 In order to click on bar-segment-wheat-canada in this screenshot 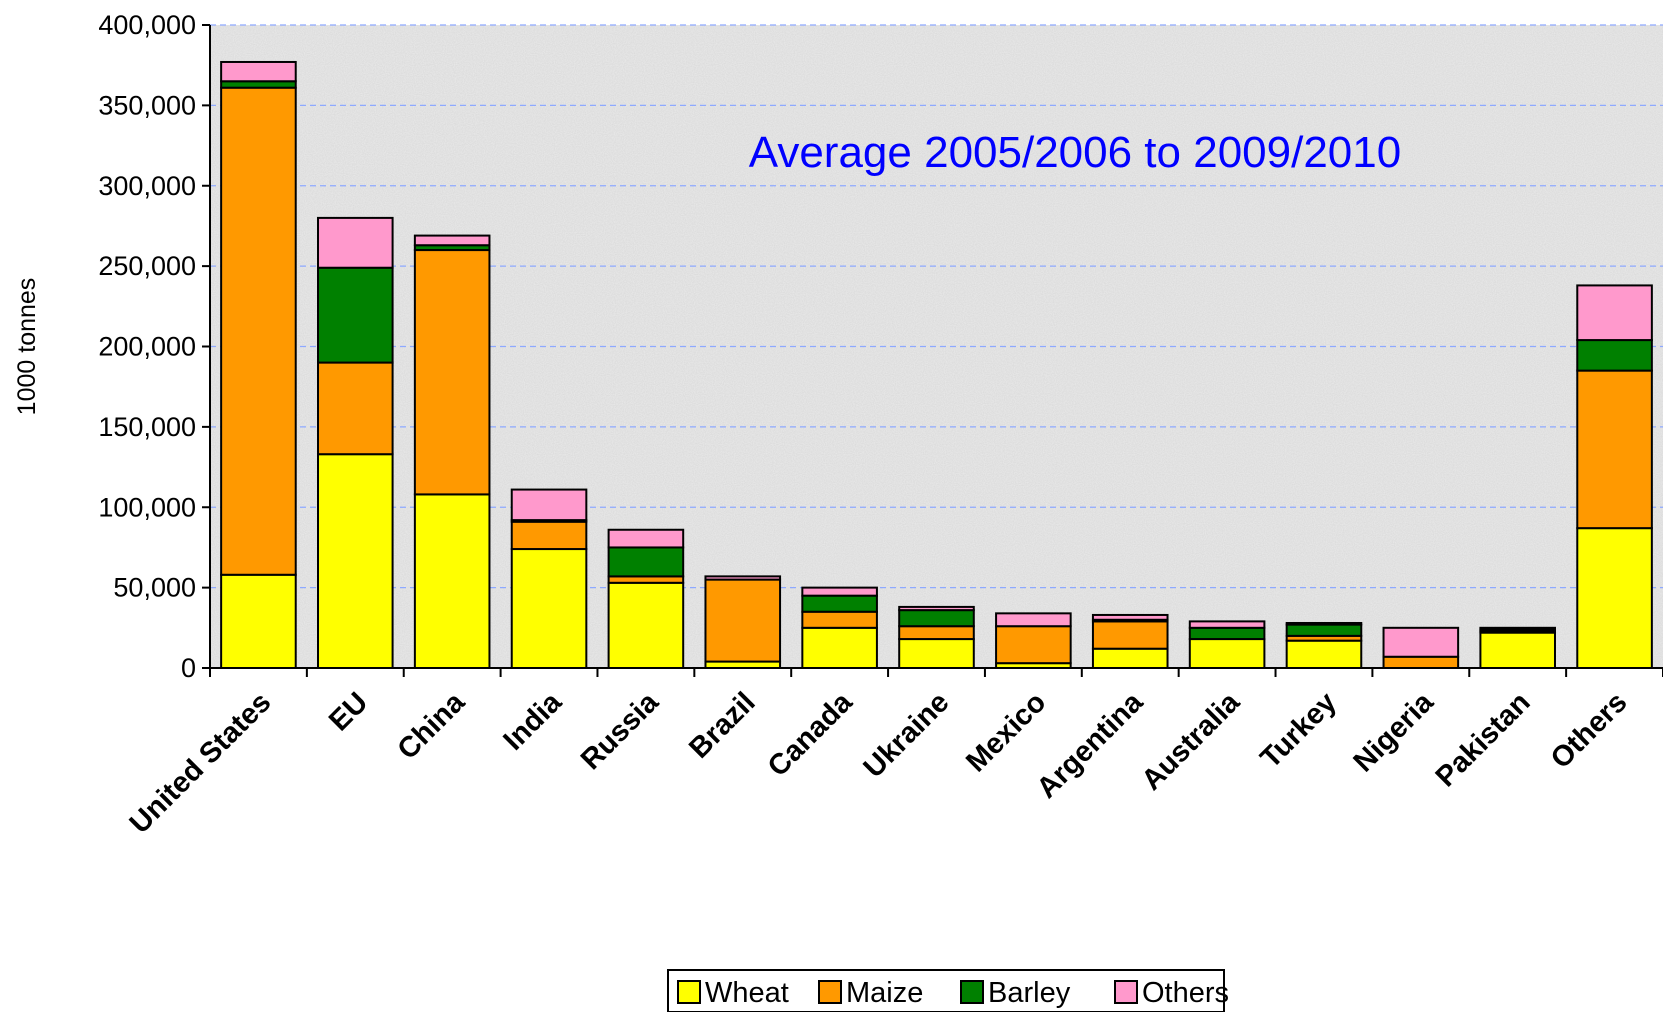, I will do `click(839, 647)`.